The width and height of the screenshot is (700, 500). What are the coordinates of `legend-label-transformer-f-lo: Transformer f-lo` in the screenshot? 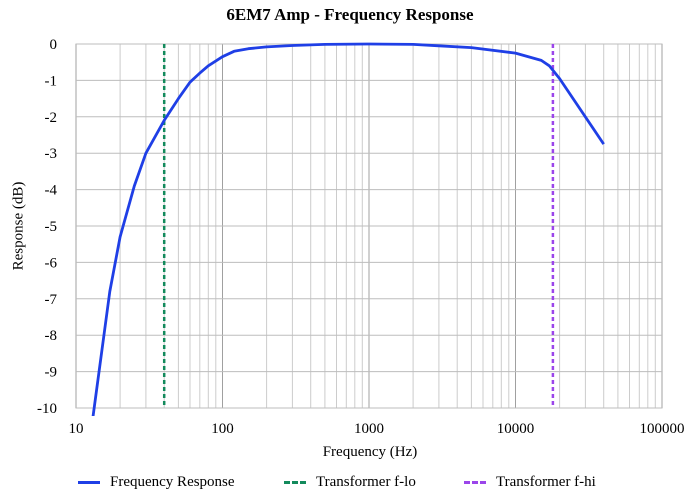 It's located at (366, 482).